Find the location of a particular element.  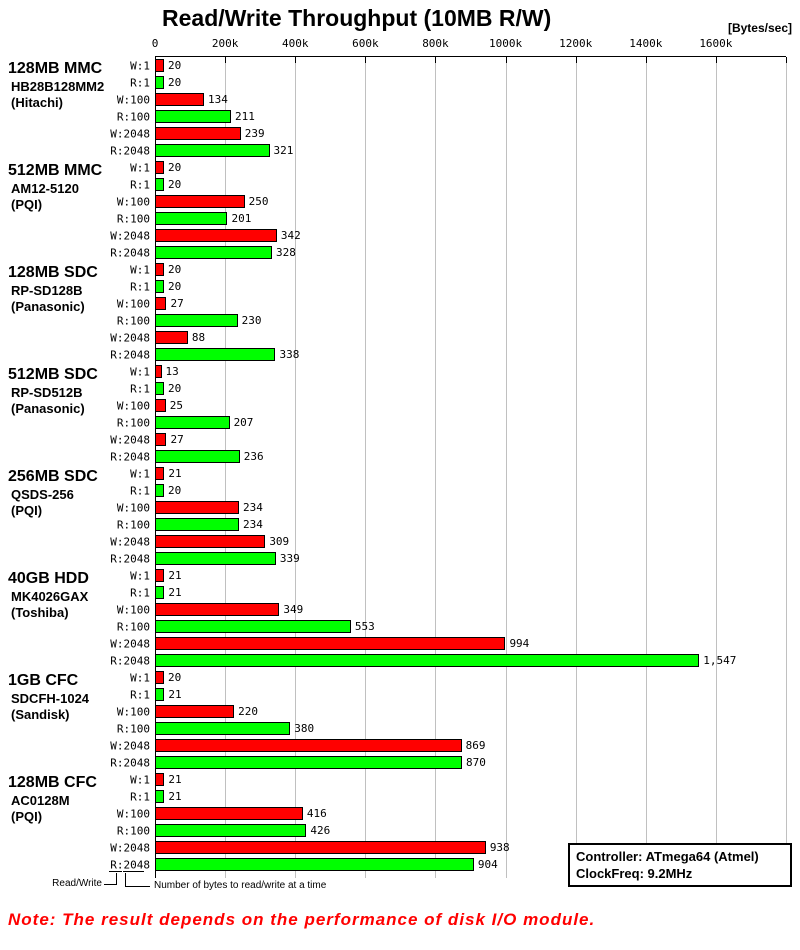

bar-value: 553 is located at coordinates (364, 626).